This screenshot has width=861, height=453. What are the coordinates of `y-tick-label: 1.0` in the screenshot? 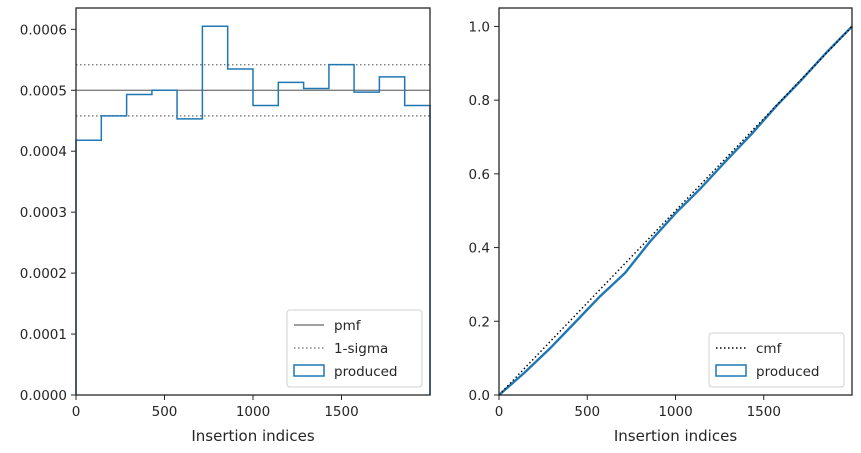 It's located at (479, 27).